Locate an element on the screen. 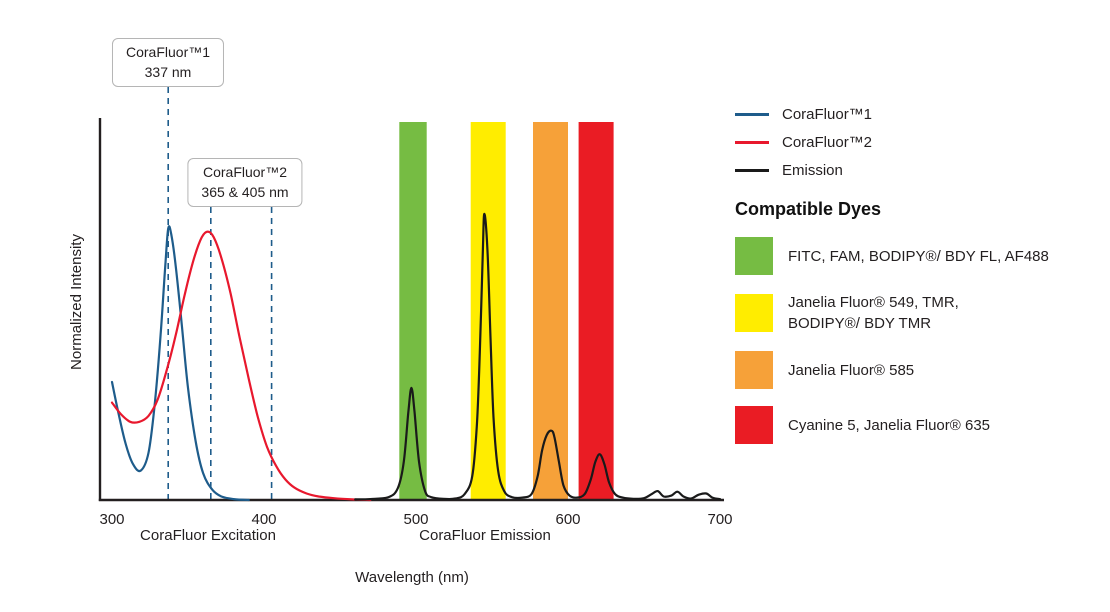  dye-swatch-yellow is located at coordinates (754, 313).